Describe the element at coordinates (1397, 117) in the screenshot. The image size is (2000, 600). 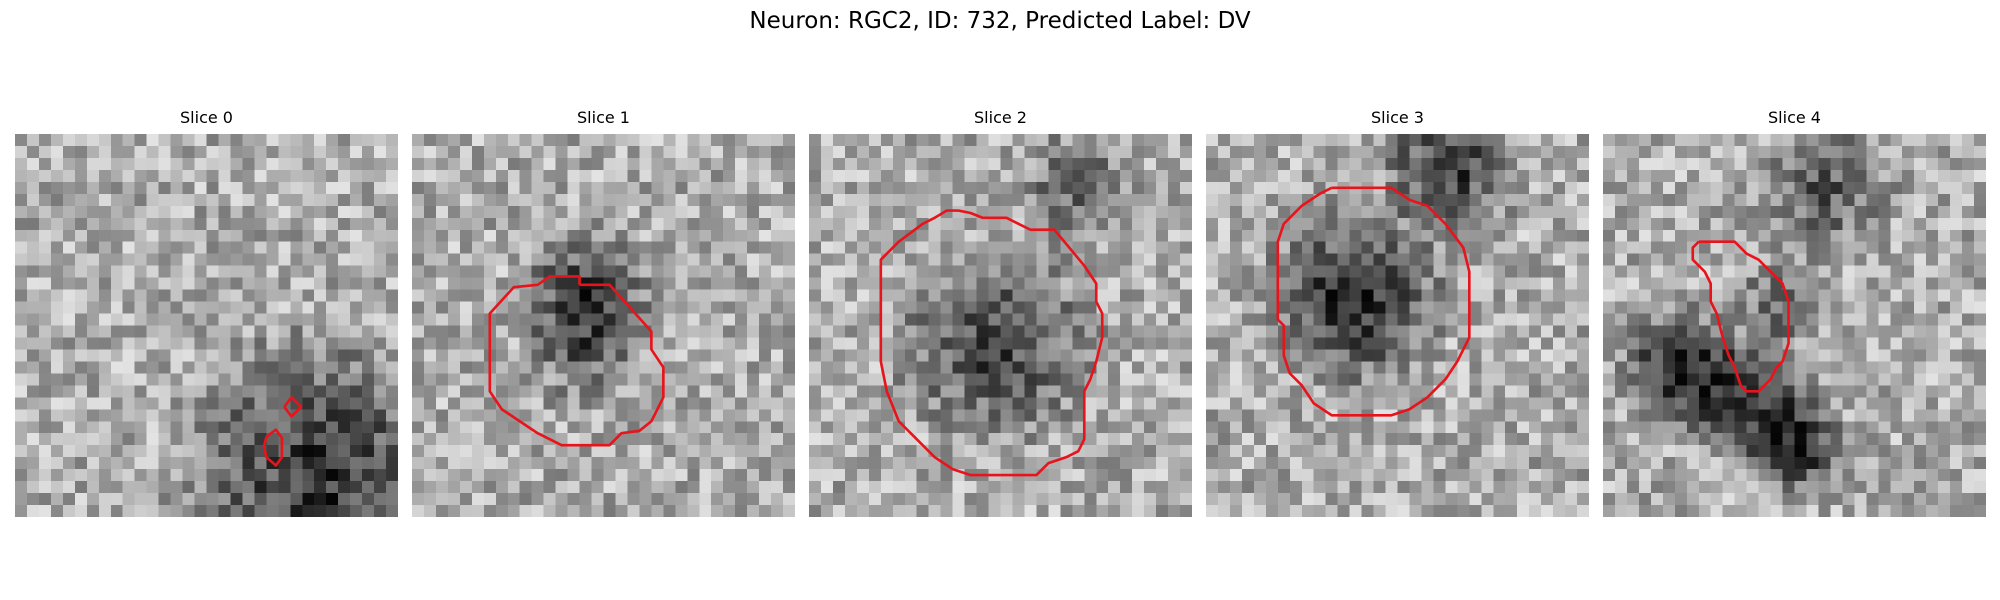
I see `slice-title: Slice 3` at that location.